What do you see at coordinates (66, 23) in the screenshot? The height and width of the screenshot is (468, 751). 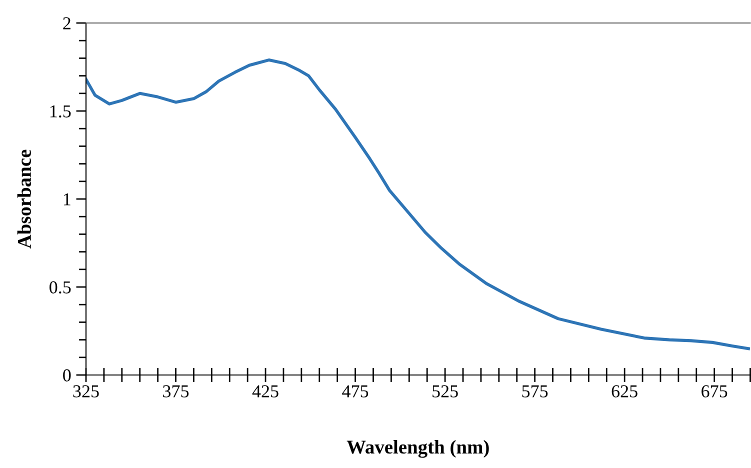 I see `y-tick-label: 2` at bounding box center [66, 23].